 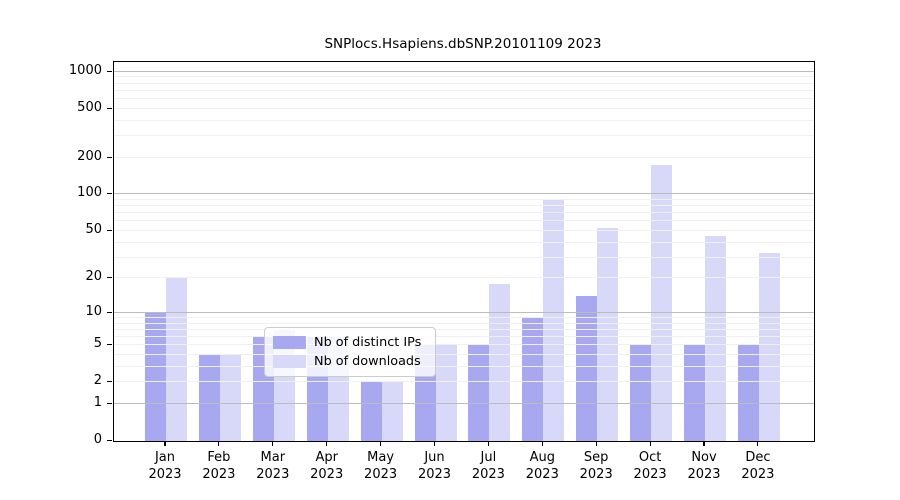 I want to click on bar-nb-of-distinct-ips-may, so click(x=371, y=411).